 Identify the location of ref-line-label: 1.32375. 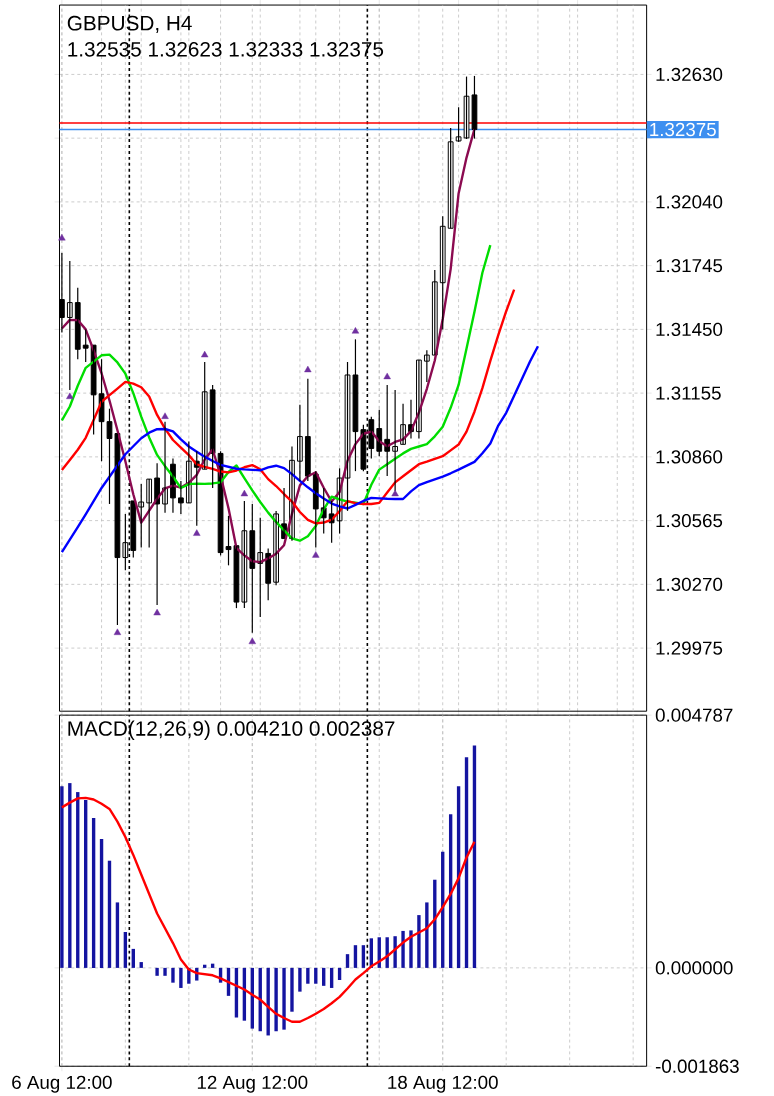
(683, 129).